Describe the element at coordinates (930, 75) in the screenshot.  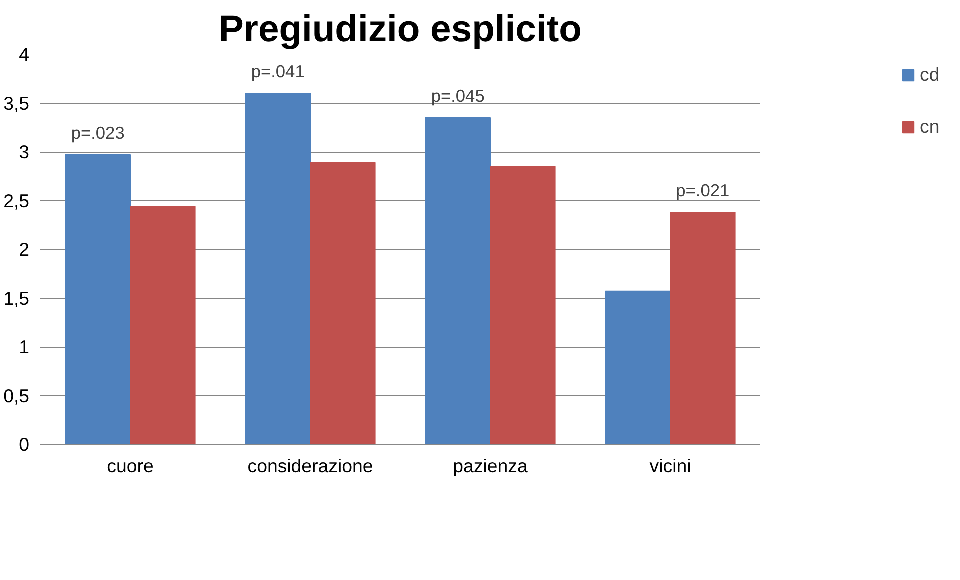
I see `legend-label: cd` at that location.